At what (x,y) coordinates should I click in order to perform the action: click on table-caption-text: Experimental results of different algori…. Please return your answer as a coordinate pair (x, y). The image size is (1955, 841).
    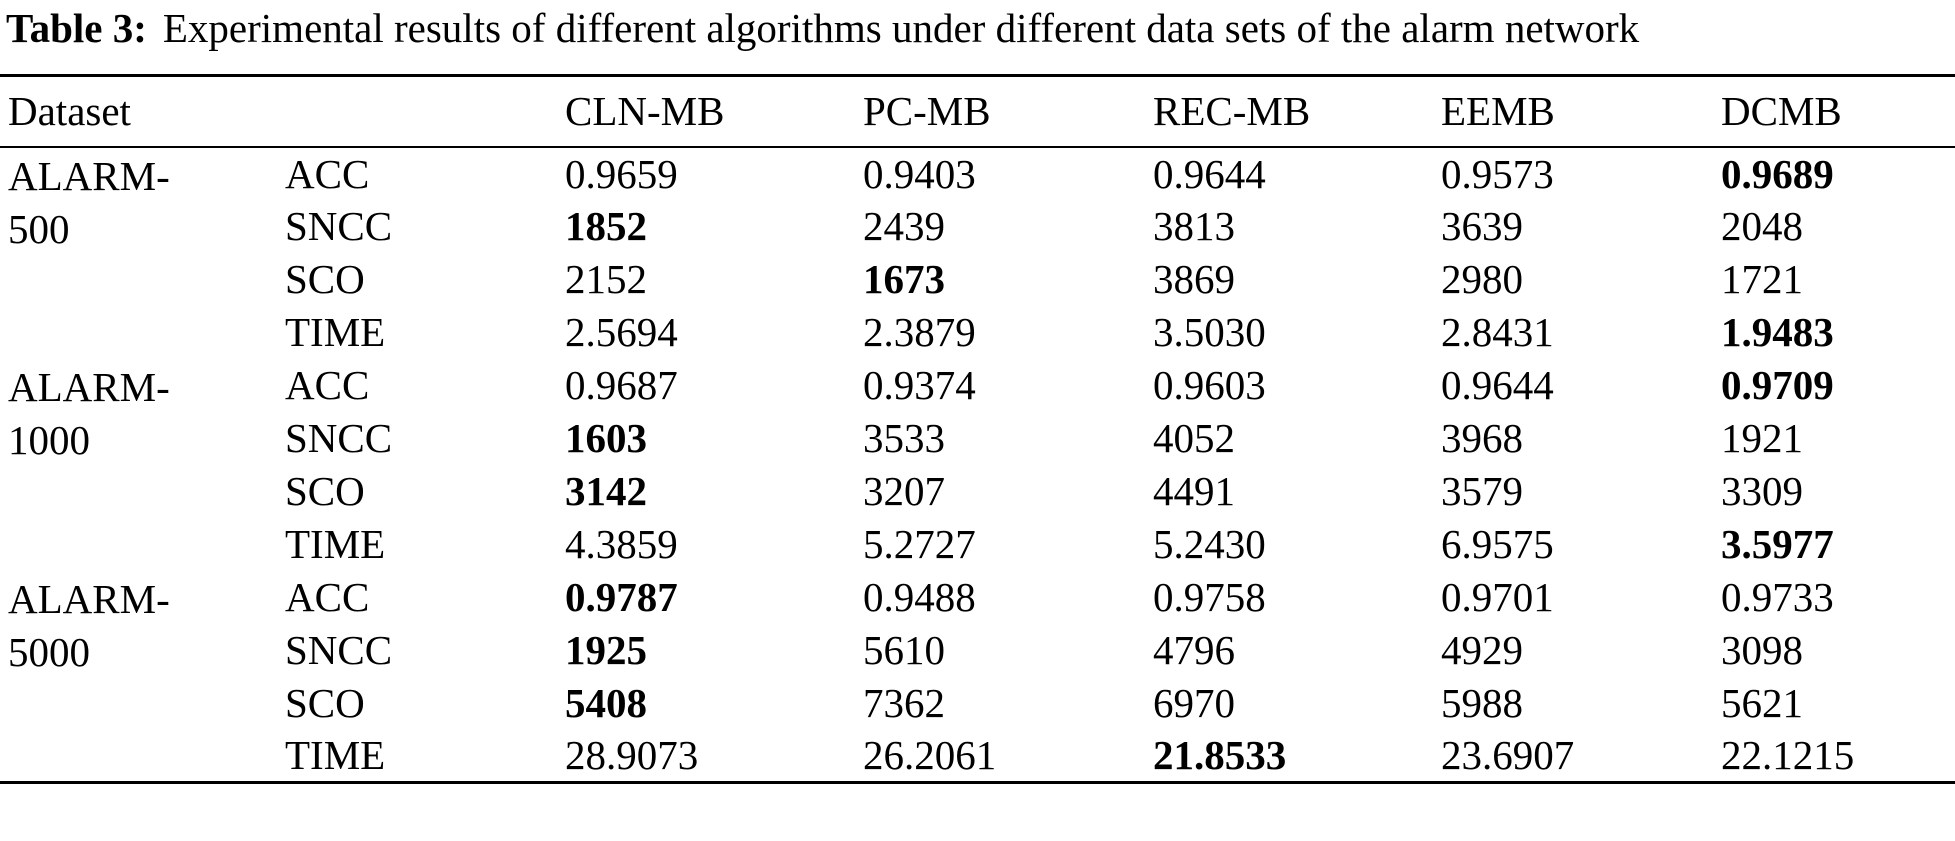
    Looking at the image, I should click on (901, 28).